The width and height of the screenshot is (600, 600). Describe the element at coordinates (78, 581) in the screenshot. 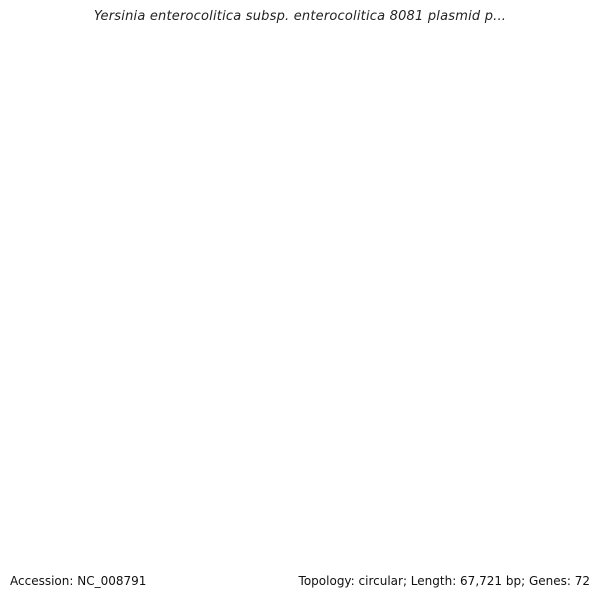

I see `accession-text: Accession: NC_008791` at that location.